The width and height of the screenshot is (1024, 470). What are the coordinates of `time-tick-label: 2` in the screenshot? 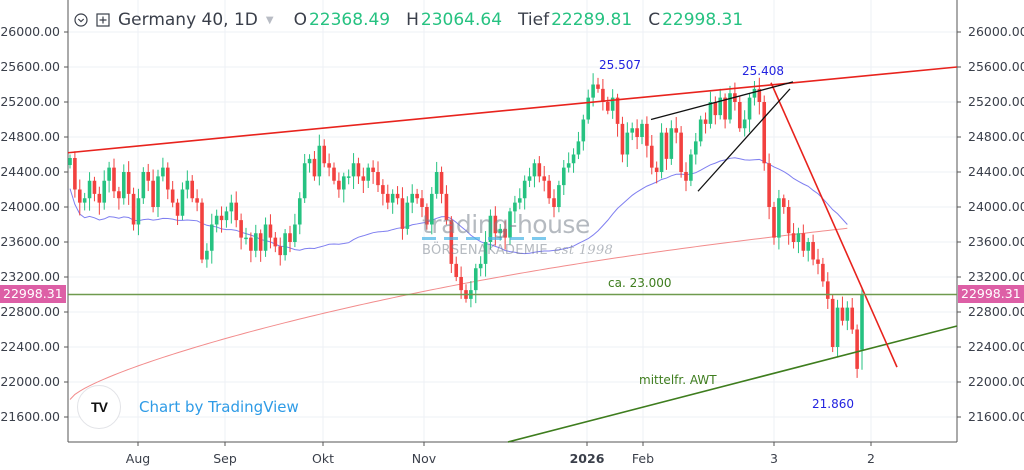 It's located at (871, 458).